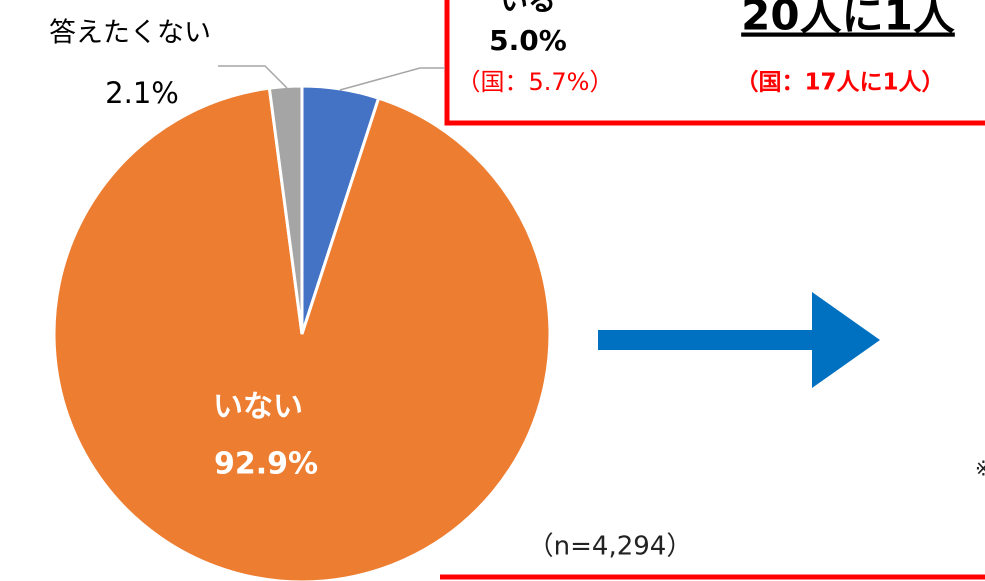 This screenshot has width=985, height=581. What do you see at coordinates (848, 20) in the screenshot?
I see `ratio: 20人に1人` at bounding box center [848, 20].